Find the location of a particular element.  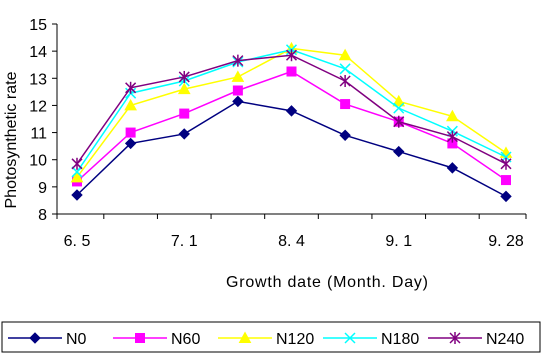

y-tick-label: 9 is located at coordinates (42, 188).